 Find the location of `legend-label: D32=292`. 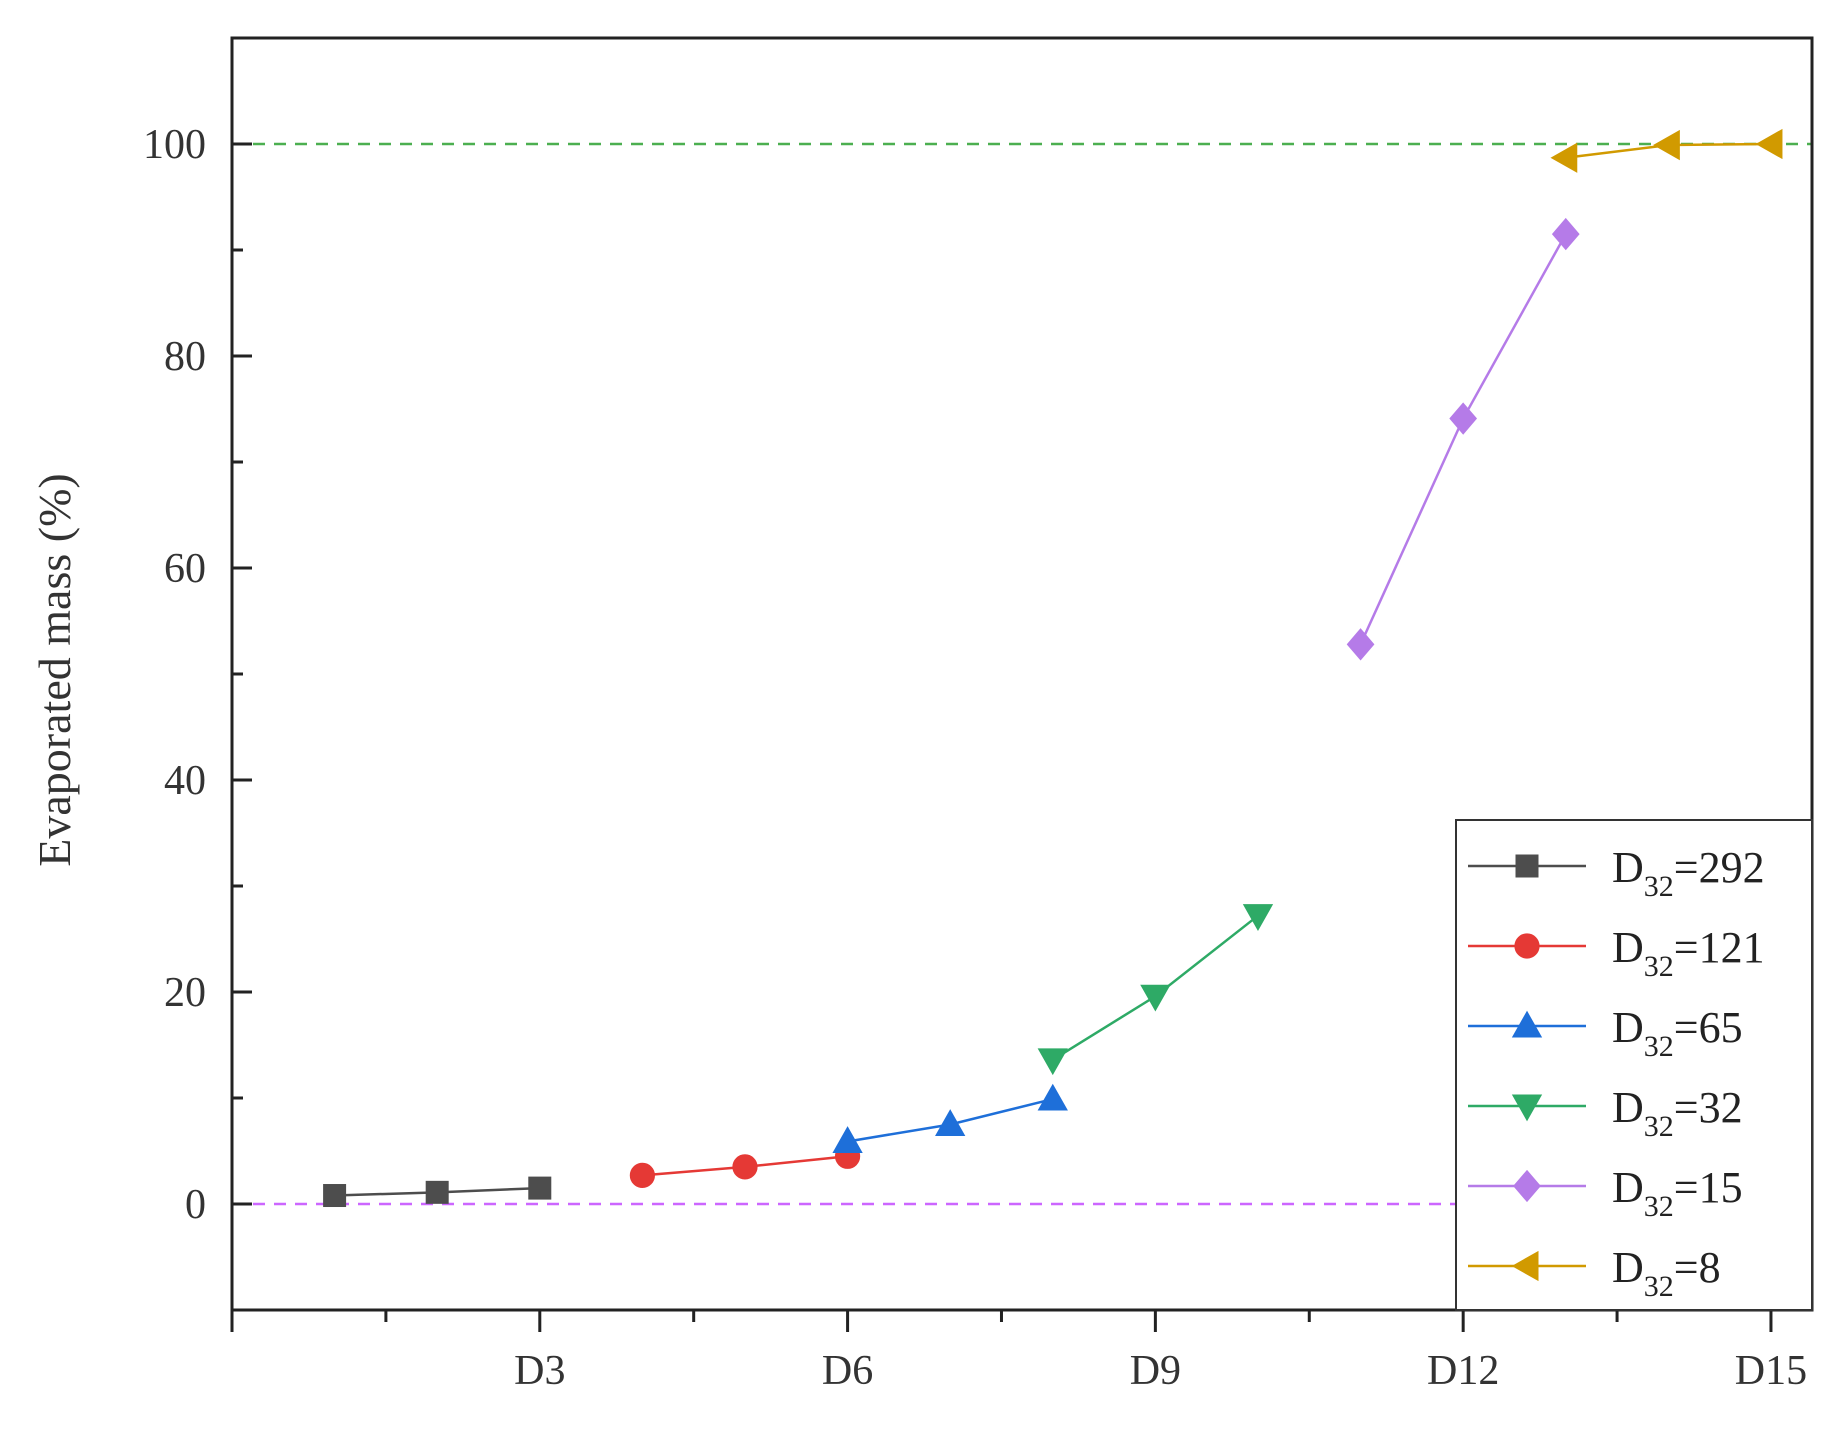

legend-label: D32=292 is located at coordinates (1688, 873).